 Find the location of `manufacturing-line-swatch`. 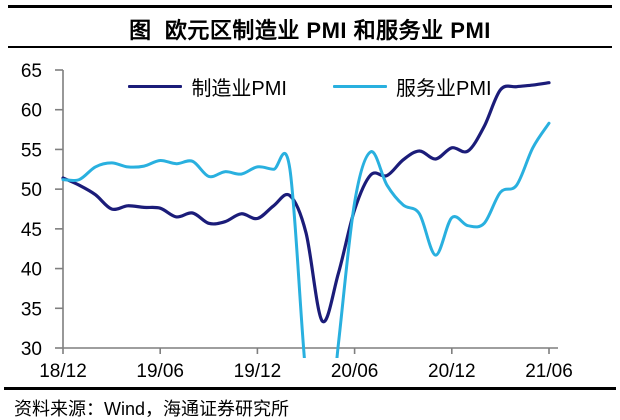

manufacturing-line-swatch is located at coordinates (155, 86).